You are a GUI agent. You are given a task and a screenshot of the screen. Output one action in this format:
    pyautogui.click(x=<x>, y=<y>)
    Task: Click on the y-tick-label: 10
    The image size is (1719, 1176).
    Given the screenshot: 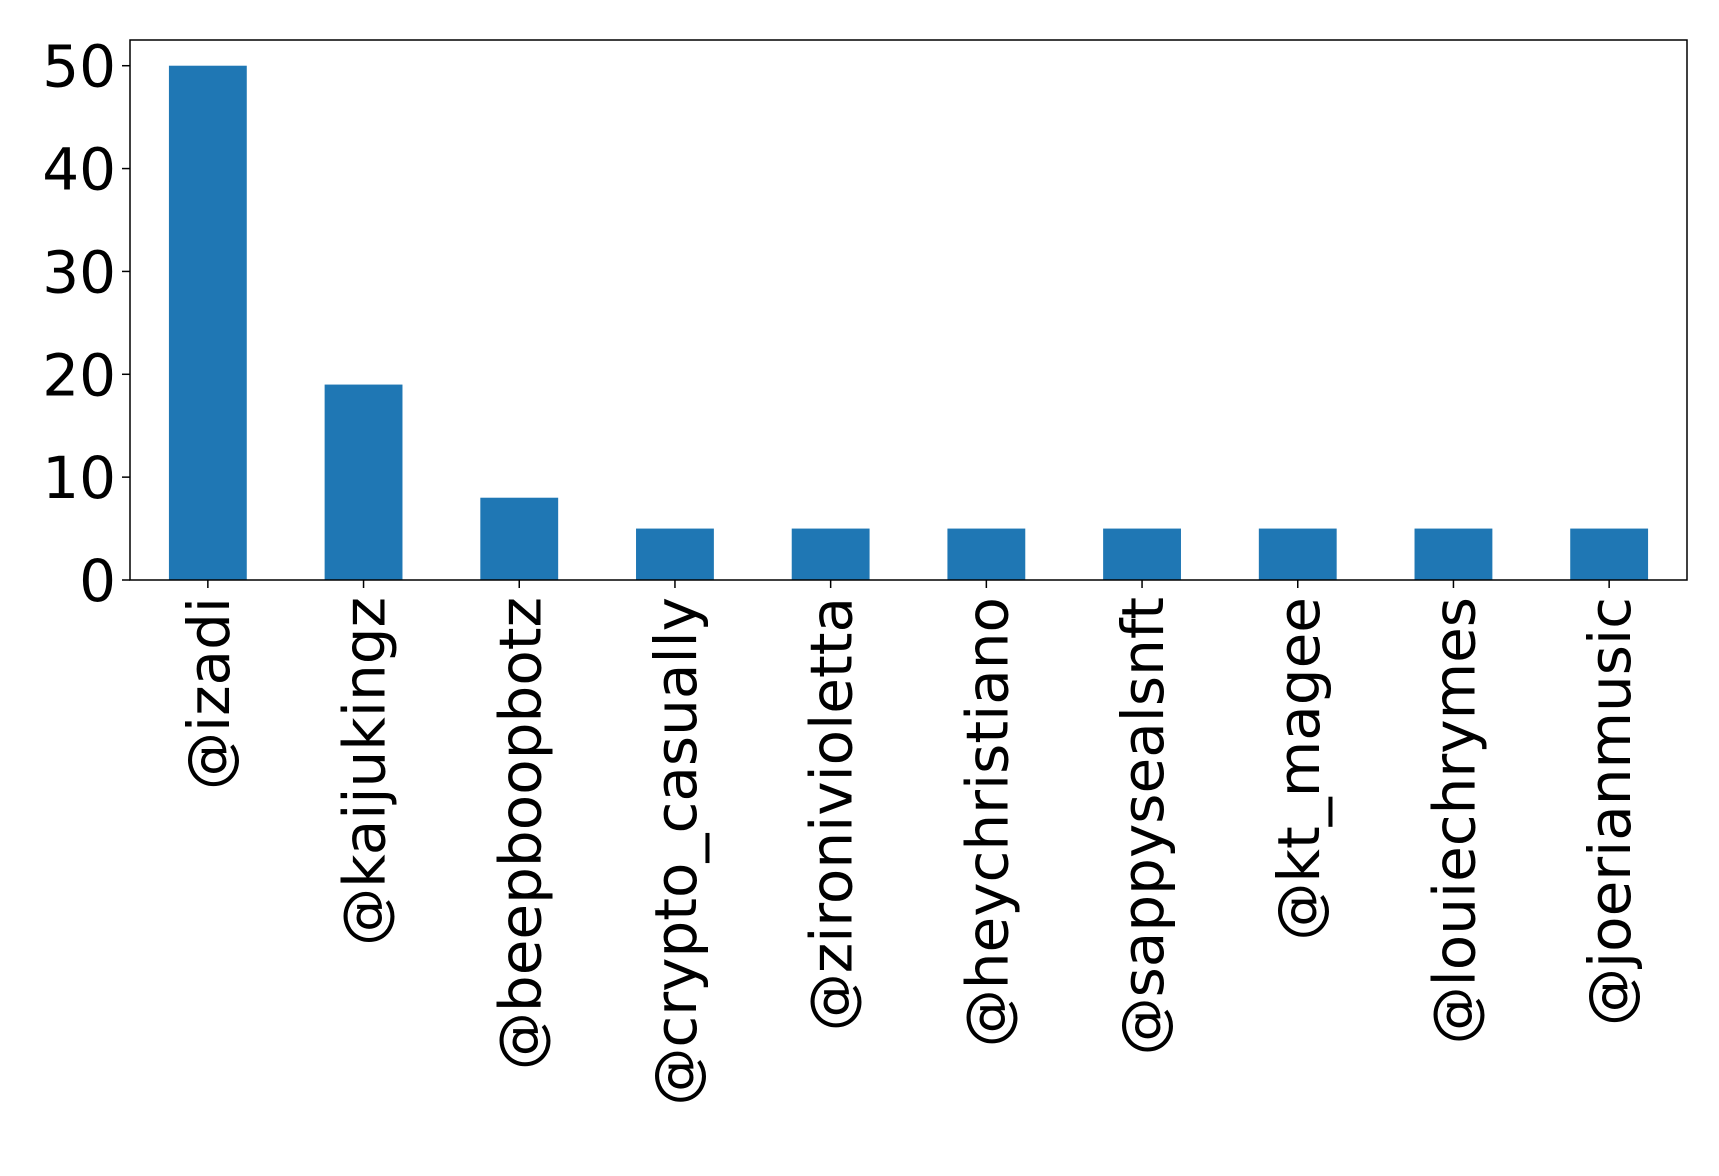 What is the action you would take?
    pyautogui.click(x=79, y=478)
    